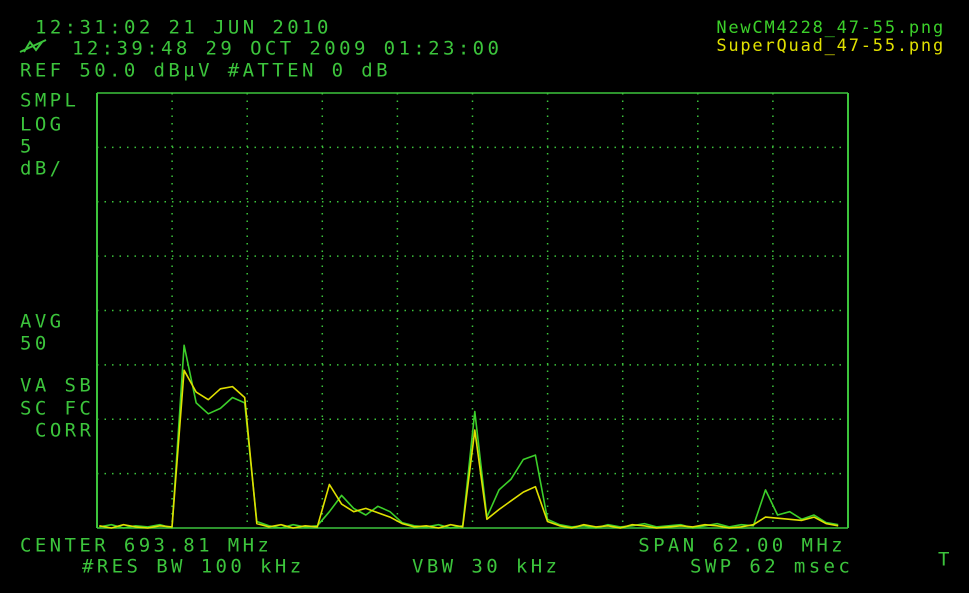 The image size is (969, 593). What do you see at coordinates (771, 567) in the screenshot?
I see `sweep-time: SWP 62 msec` at bounding box center [771, 567].